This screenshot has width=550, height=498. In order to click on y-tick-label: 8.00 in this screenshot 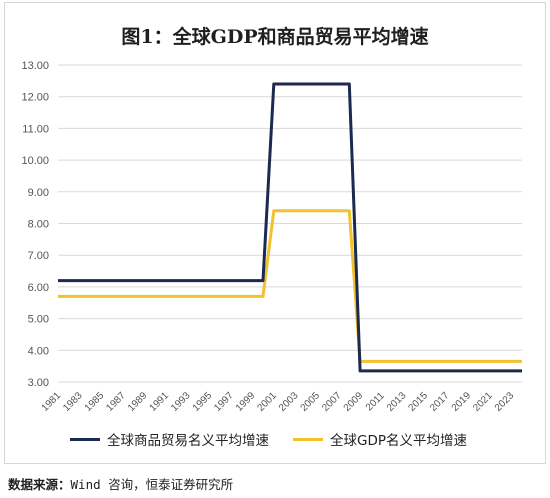, I will do `click(38, 225)`.